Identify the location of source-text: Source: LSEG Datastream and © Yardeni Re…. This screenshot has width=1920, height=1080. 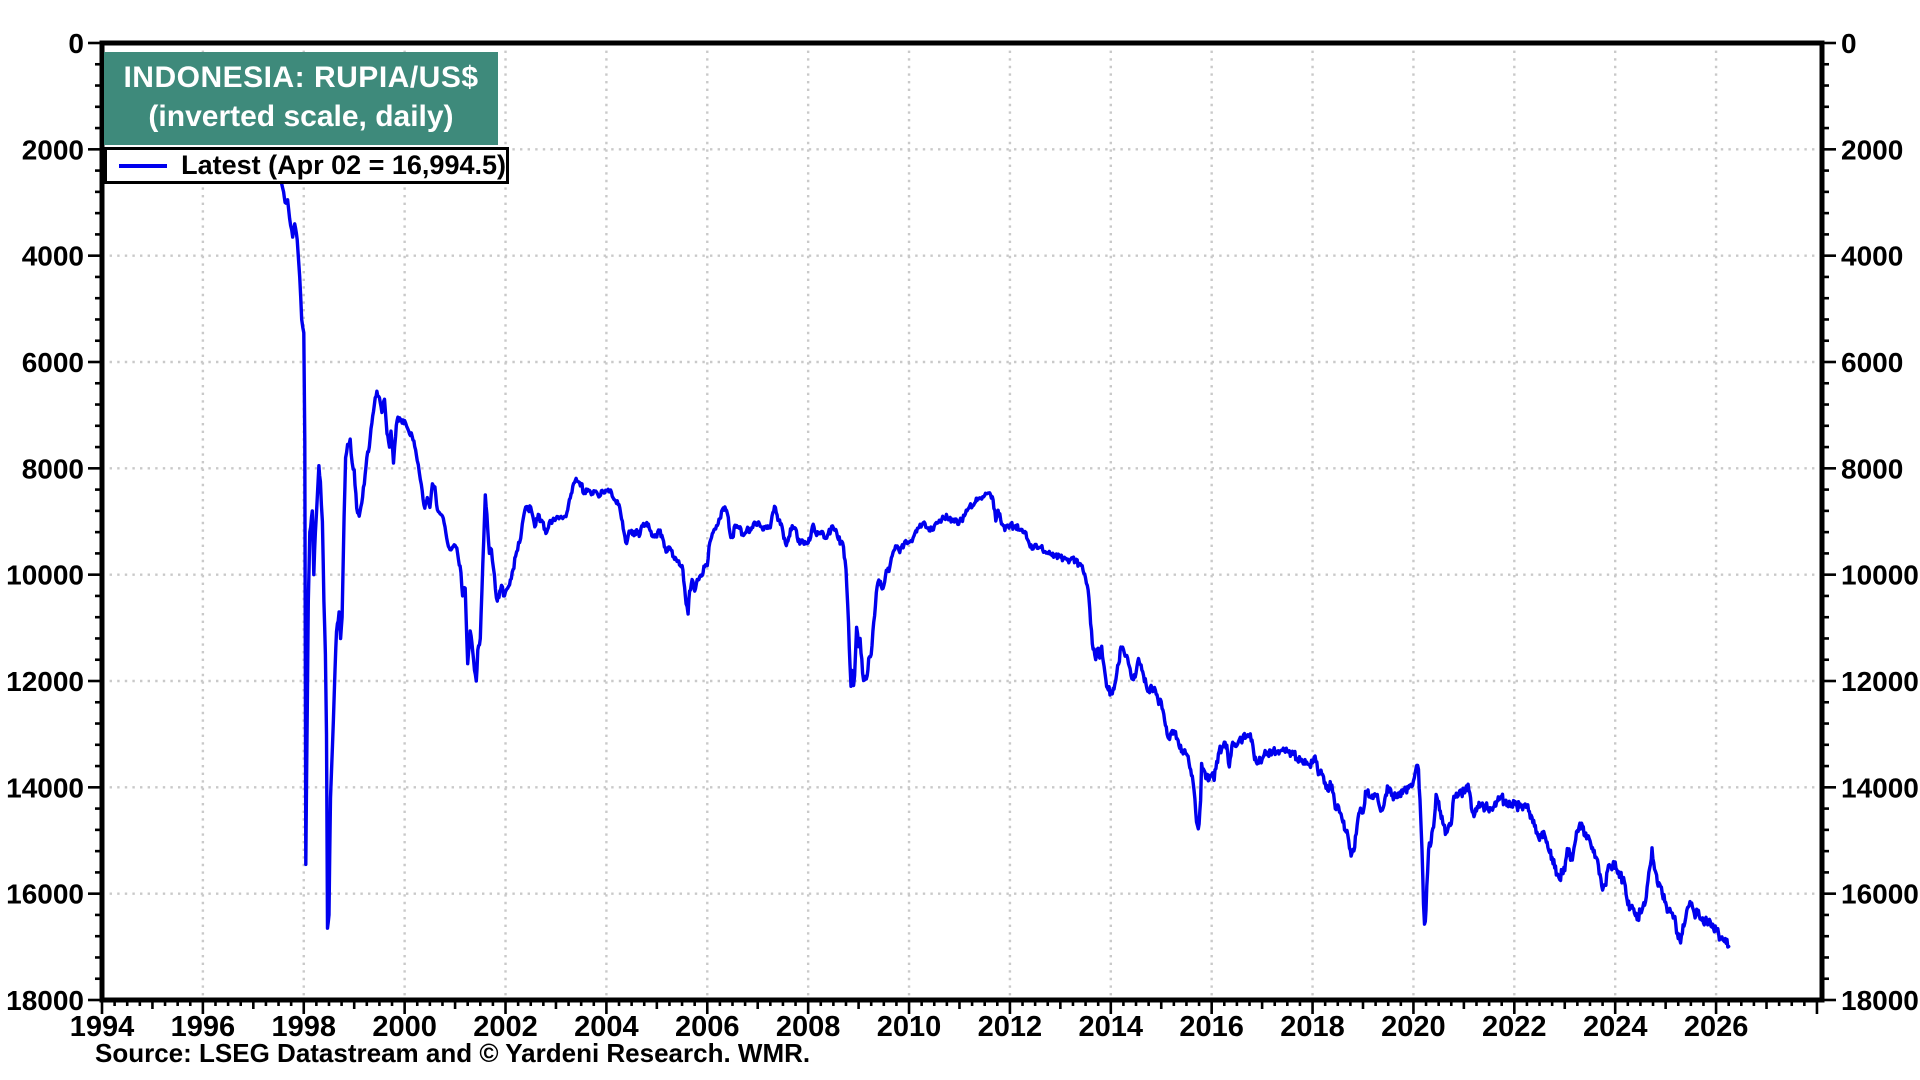
(453, 1053).